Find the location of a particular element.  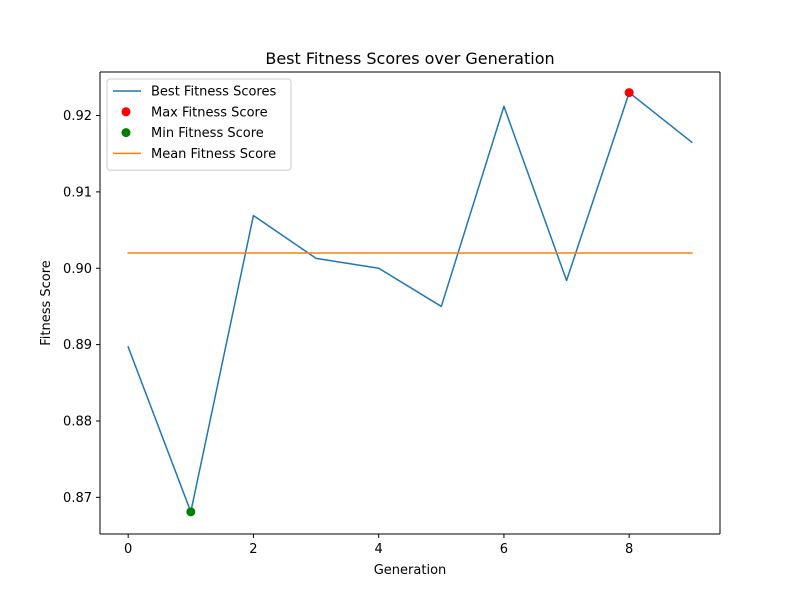

legend-label-best-fitness-scores: Best Fitness Scores is located at coordinates (213, 92).